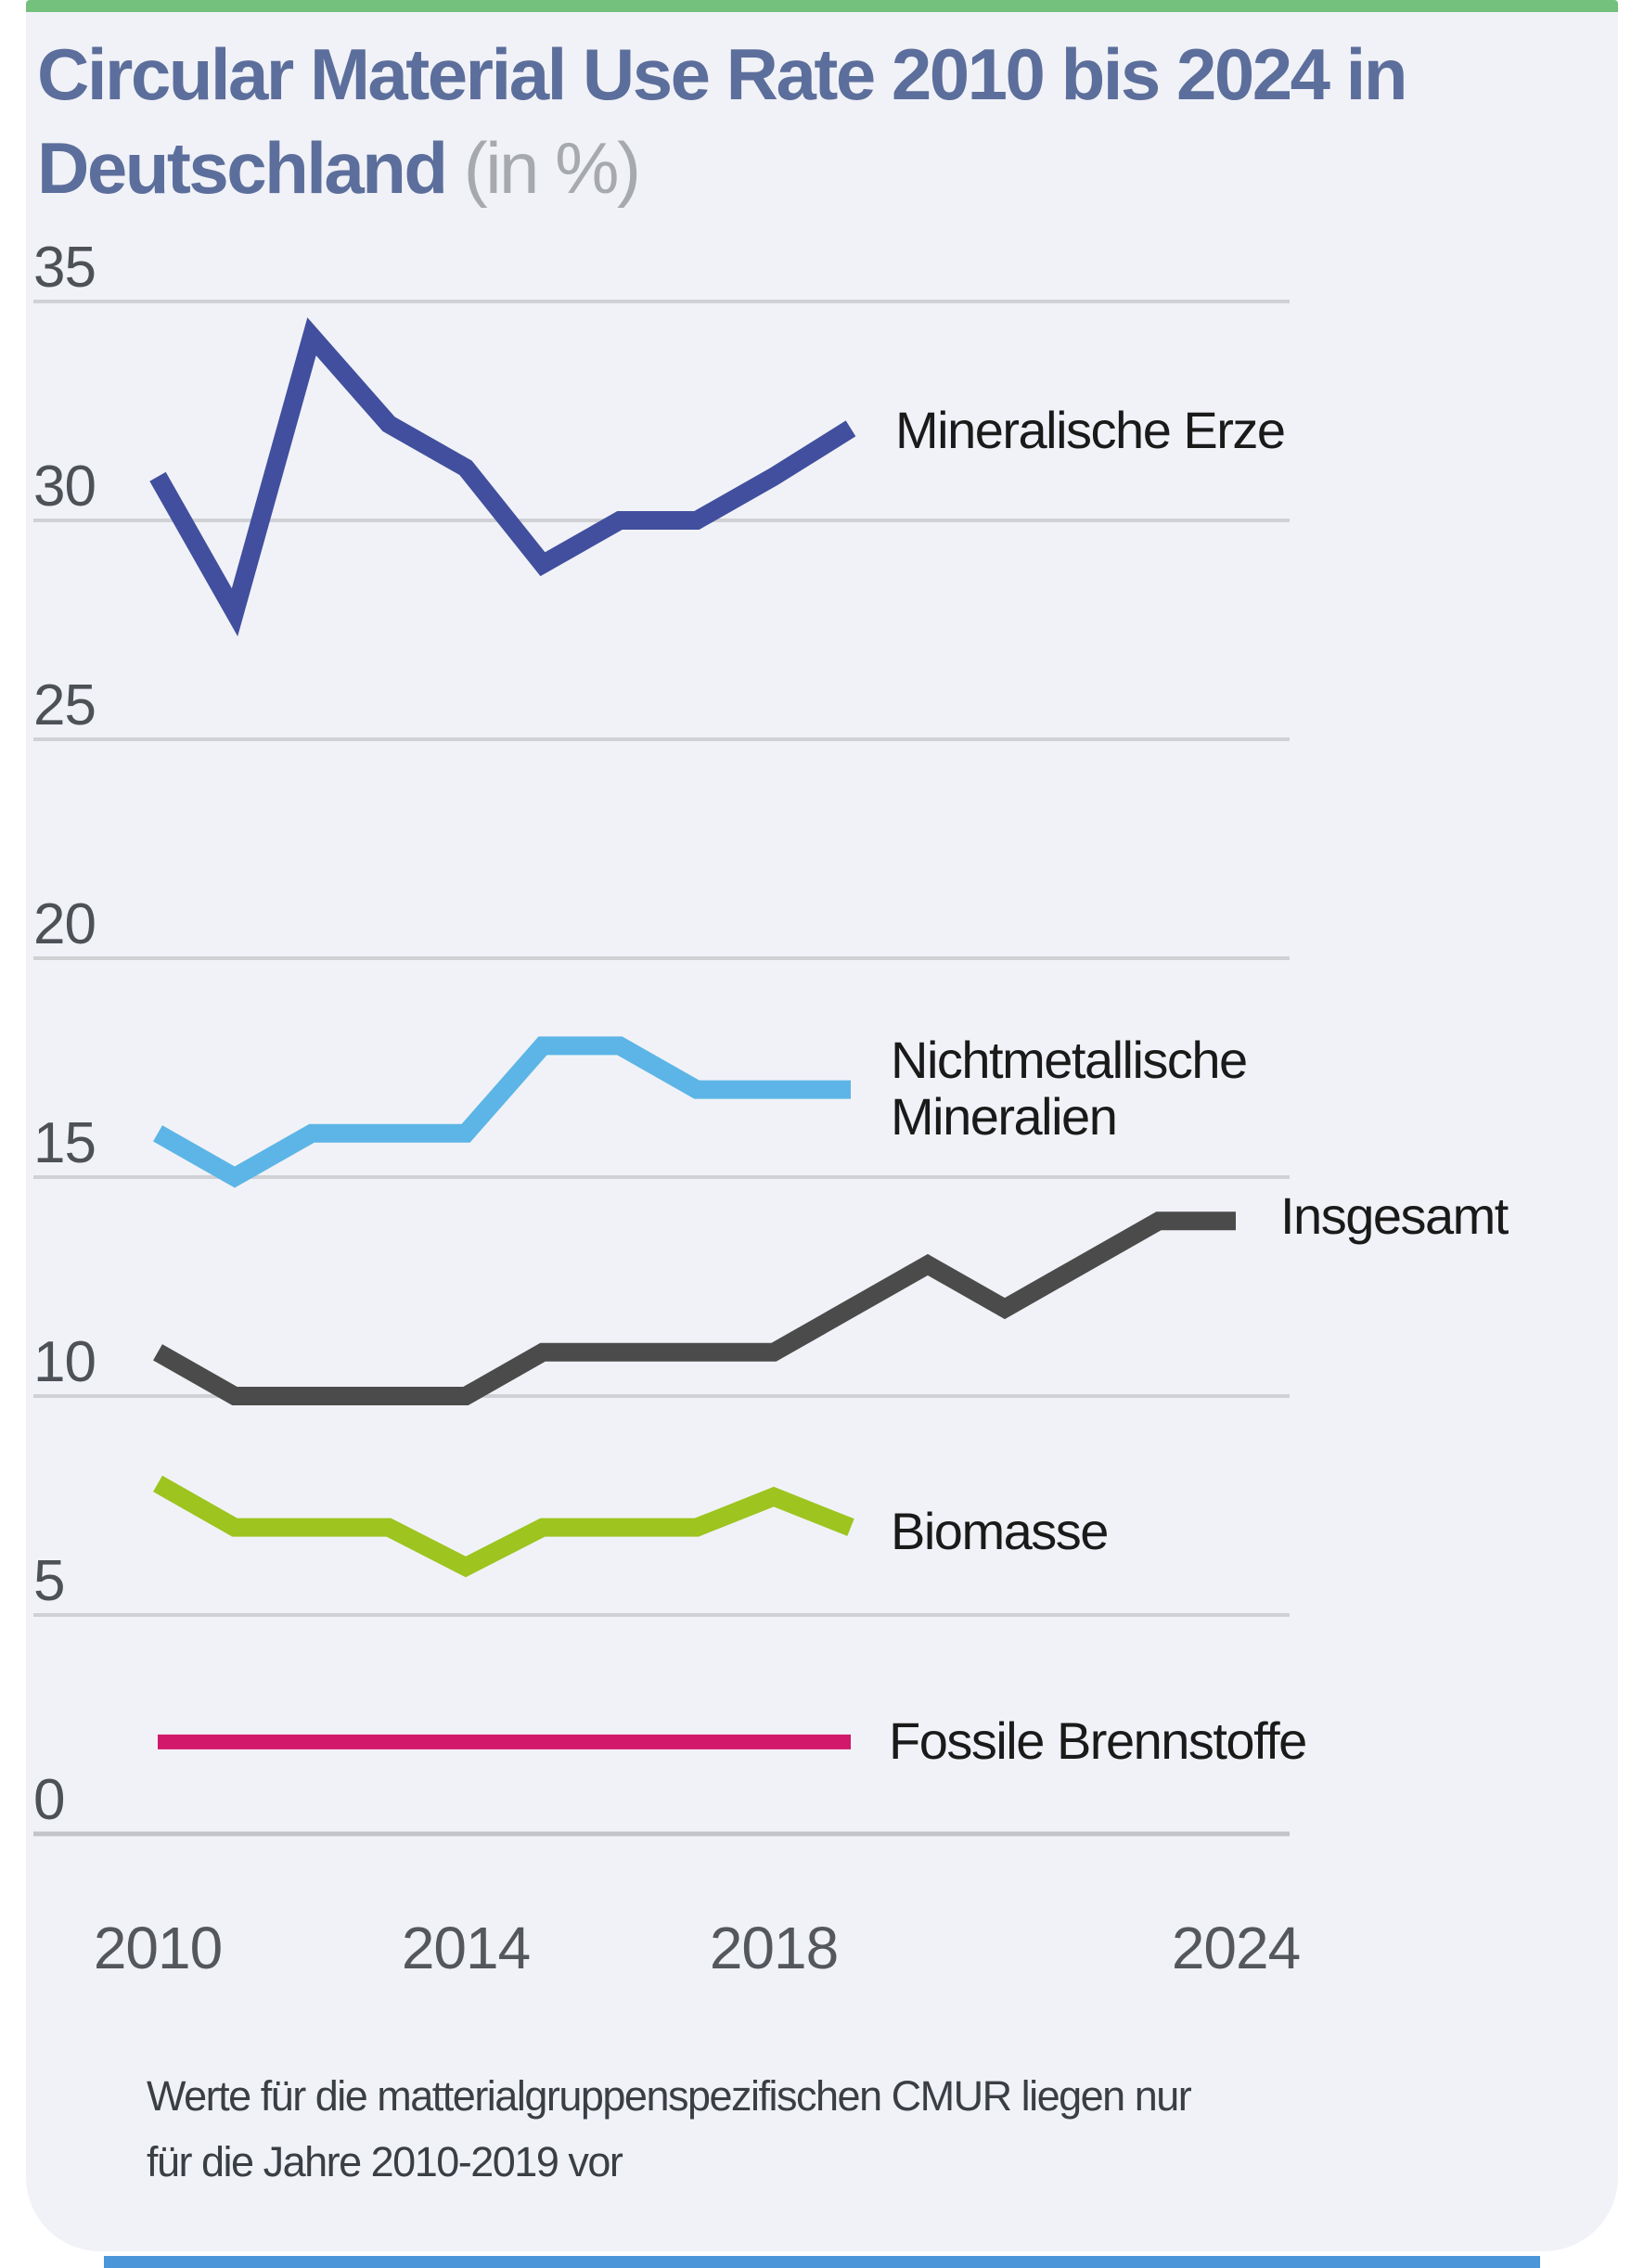 The height and width of the screenshot is (2268, 1644). What do you see at coordinates (822, 6) in the screenshot?
I see `top-accent-bar` at bounding box center [822, 6].